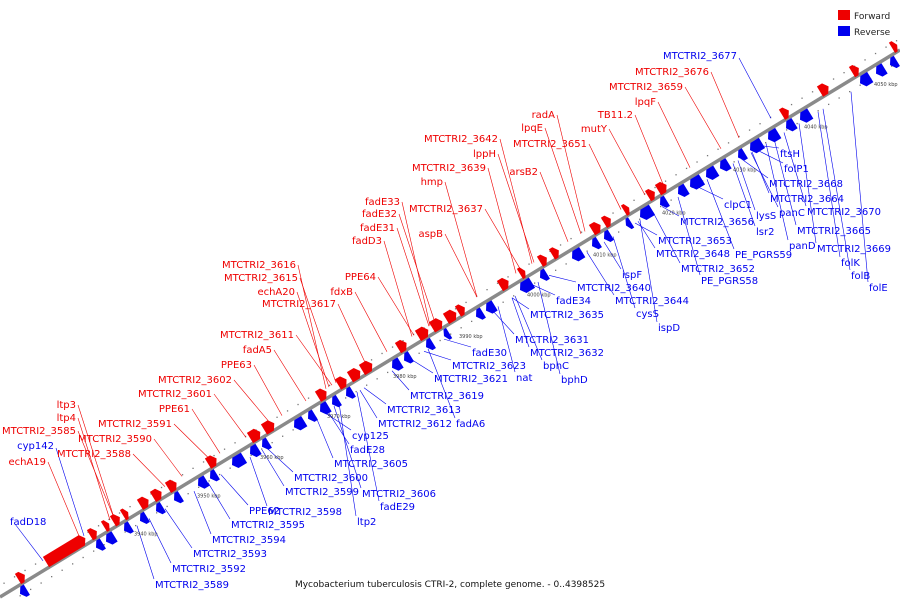  Describe the element at coordinates (405, 377) in the screenshot. I see `kbp-tick-label: 3980 kbp` at that location.